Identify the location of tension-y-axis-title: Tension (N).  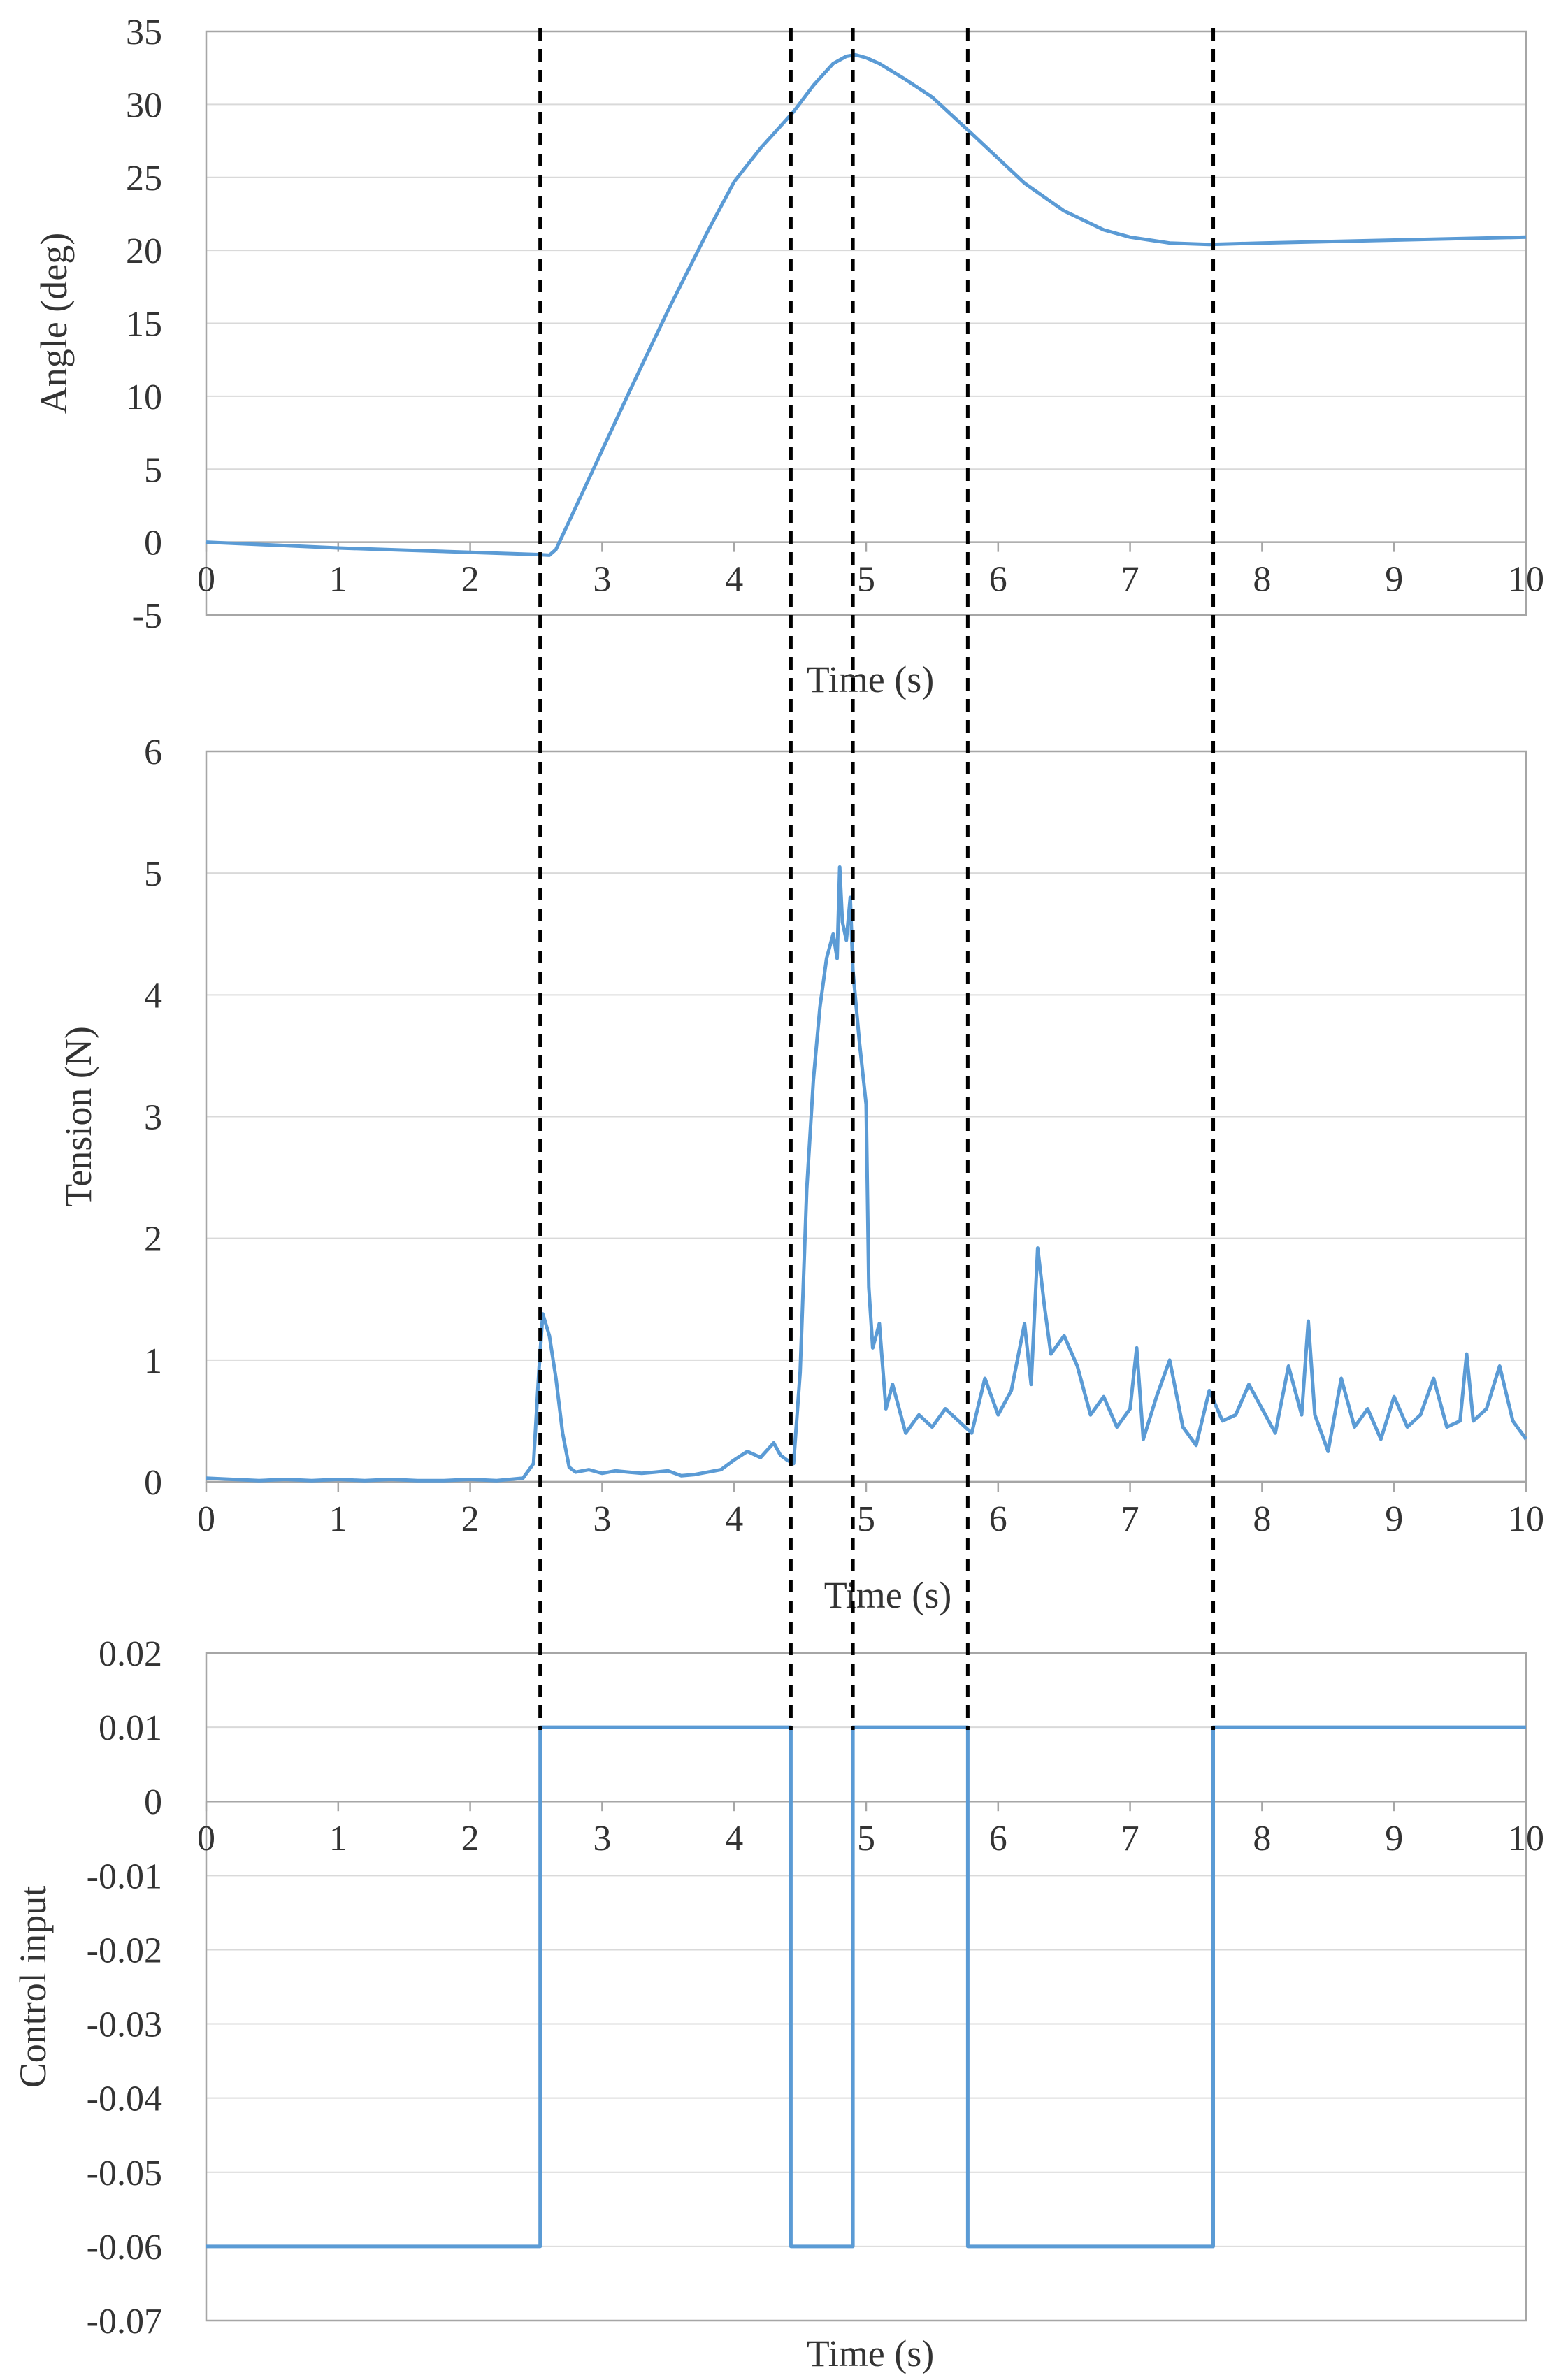
(78, 1116).